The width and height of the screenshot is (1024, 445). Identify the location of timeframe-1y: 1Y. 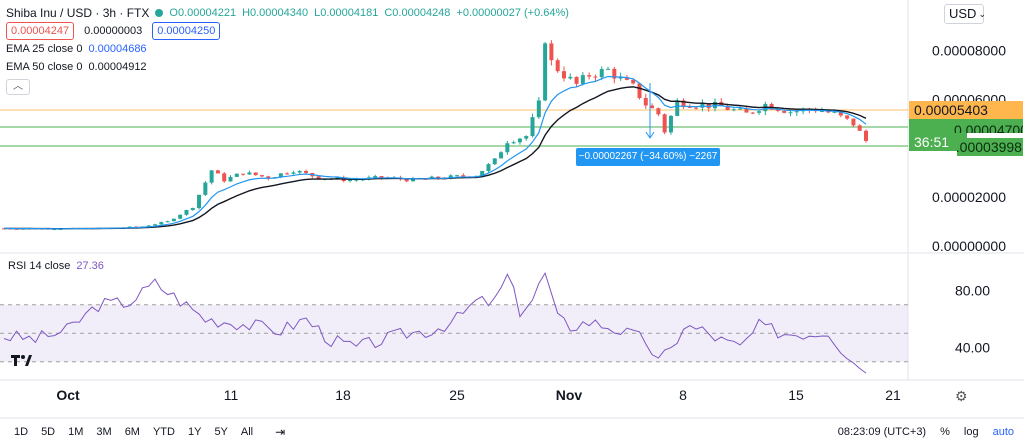
(194, 431).